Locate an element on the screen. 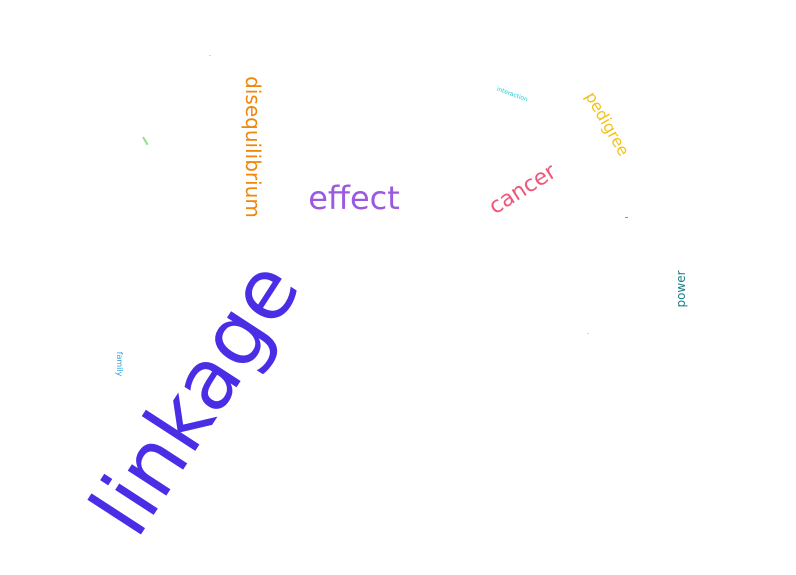  word-disequilibrium: disequilibrium is located at coordinates (253, 147).